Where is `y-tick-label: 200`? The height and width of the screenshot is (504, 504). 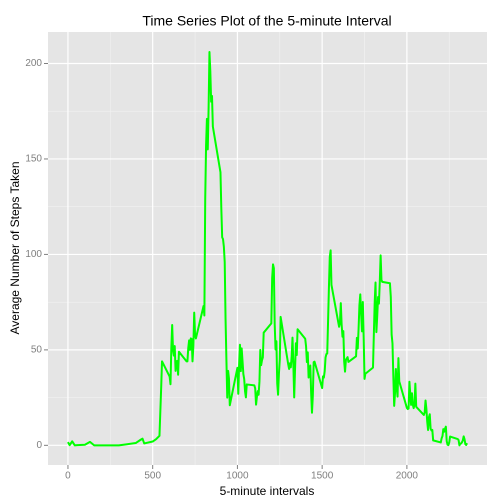
y-tick-label: 200 is located at coordinates (33, 63).